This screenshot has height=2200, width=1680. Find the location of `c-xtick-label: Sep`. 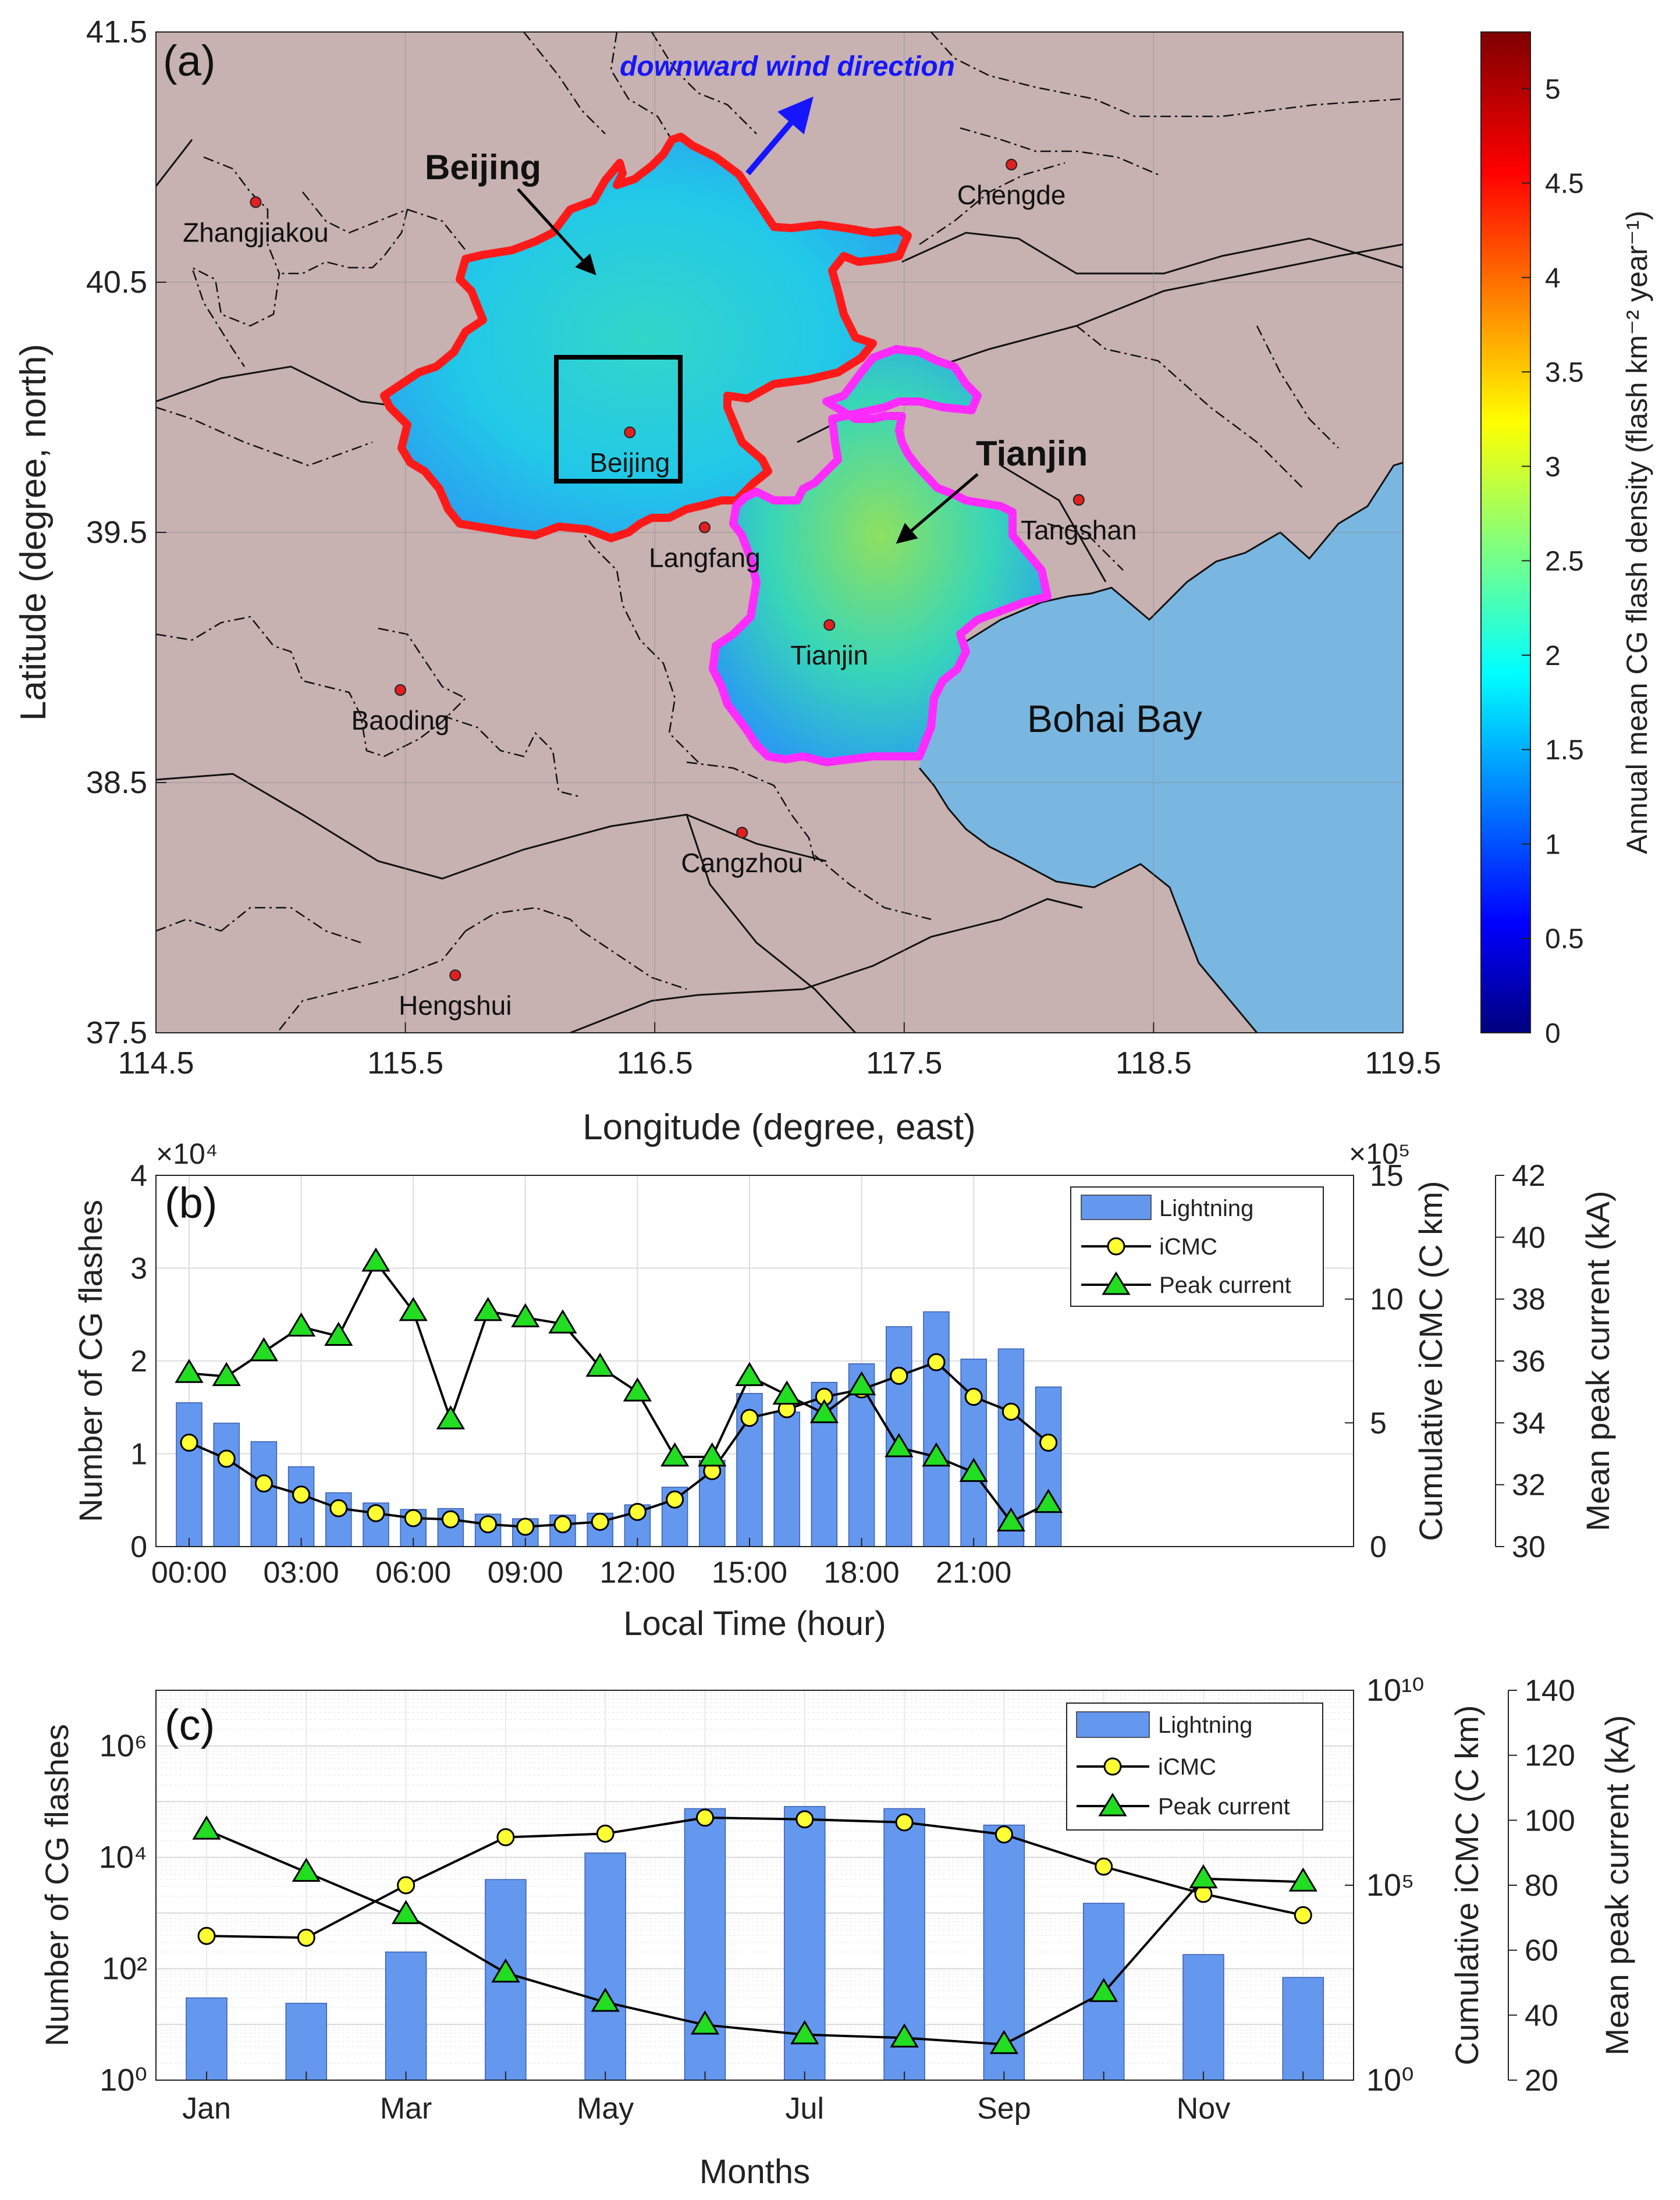

c-xtick-label: Sep is located at coordinates (1004, 2109).